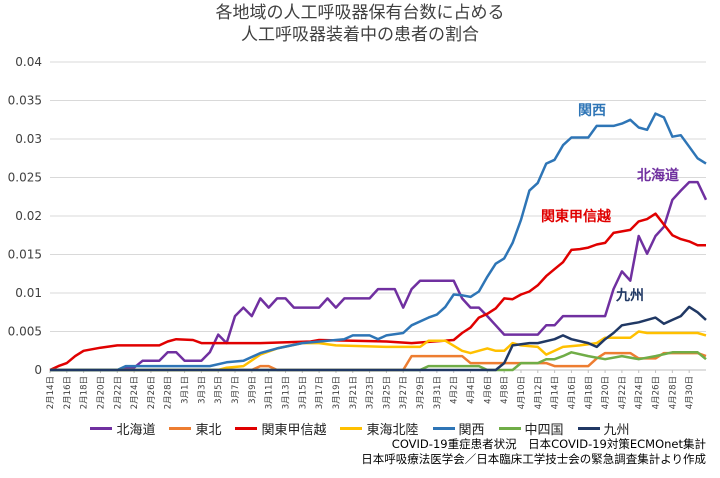 Image resolution: width=720 pixels, height=478 pixels. What do you see at coordinates (136, 430) in the screenshot?
I see `legend-label: 北海道` at bounding box center [136, 430].